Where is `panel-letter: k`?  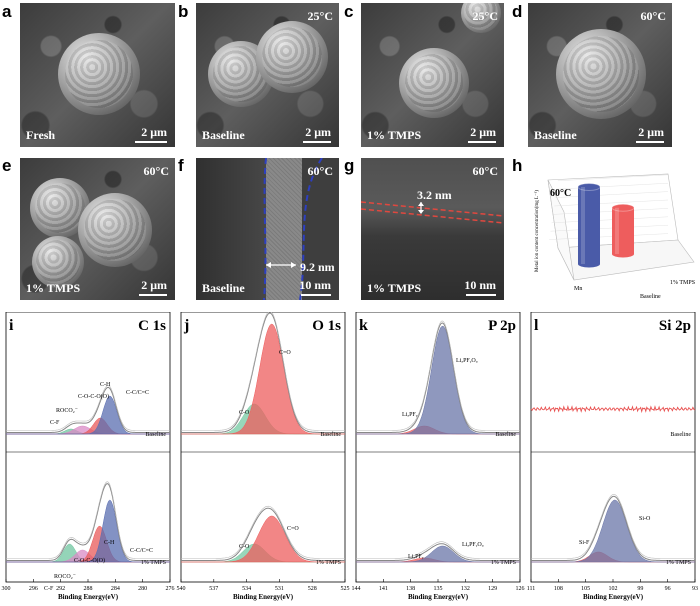 panel-letter: k is located at coordinates (363, 325).